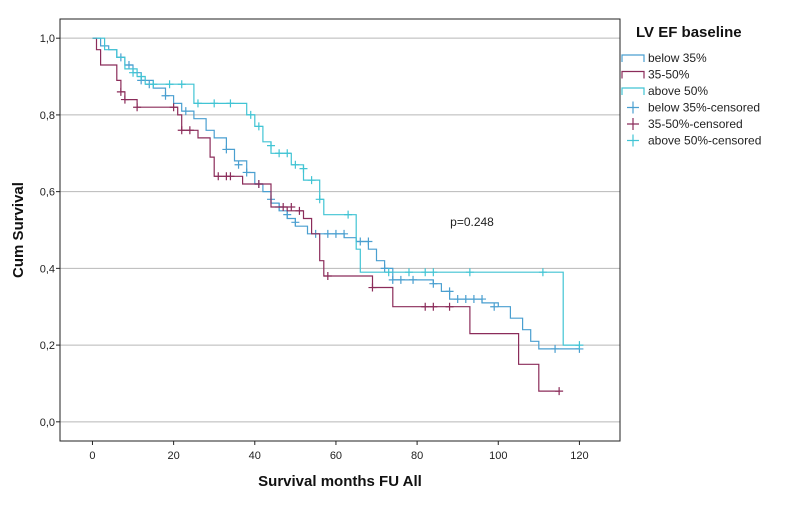  Describe the element at coordinates (669, 75) in the screenshot. I see `legend-label: 35-50%` at that location.